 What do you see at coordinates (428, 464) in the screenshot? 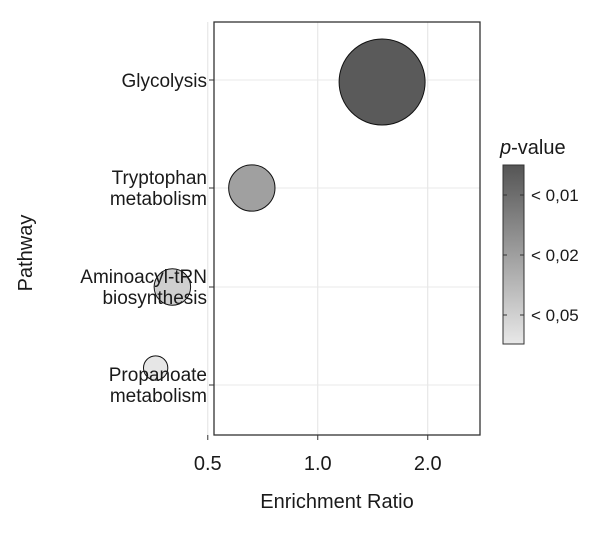
I see `x-tick-label: 2.0` at bounding box center [428, 464].